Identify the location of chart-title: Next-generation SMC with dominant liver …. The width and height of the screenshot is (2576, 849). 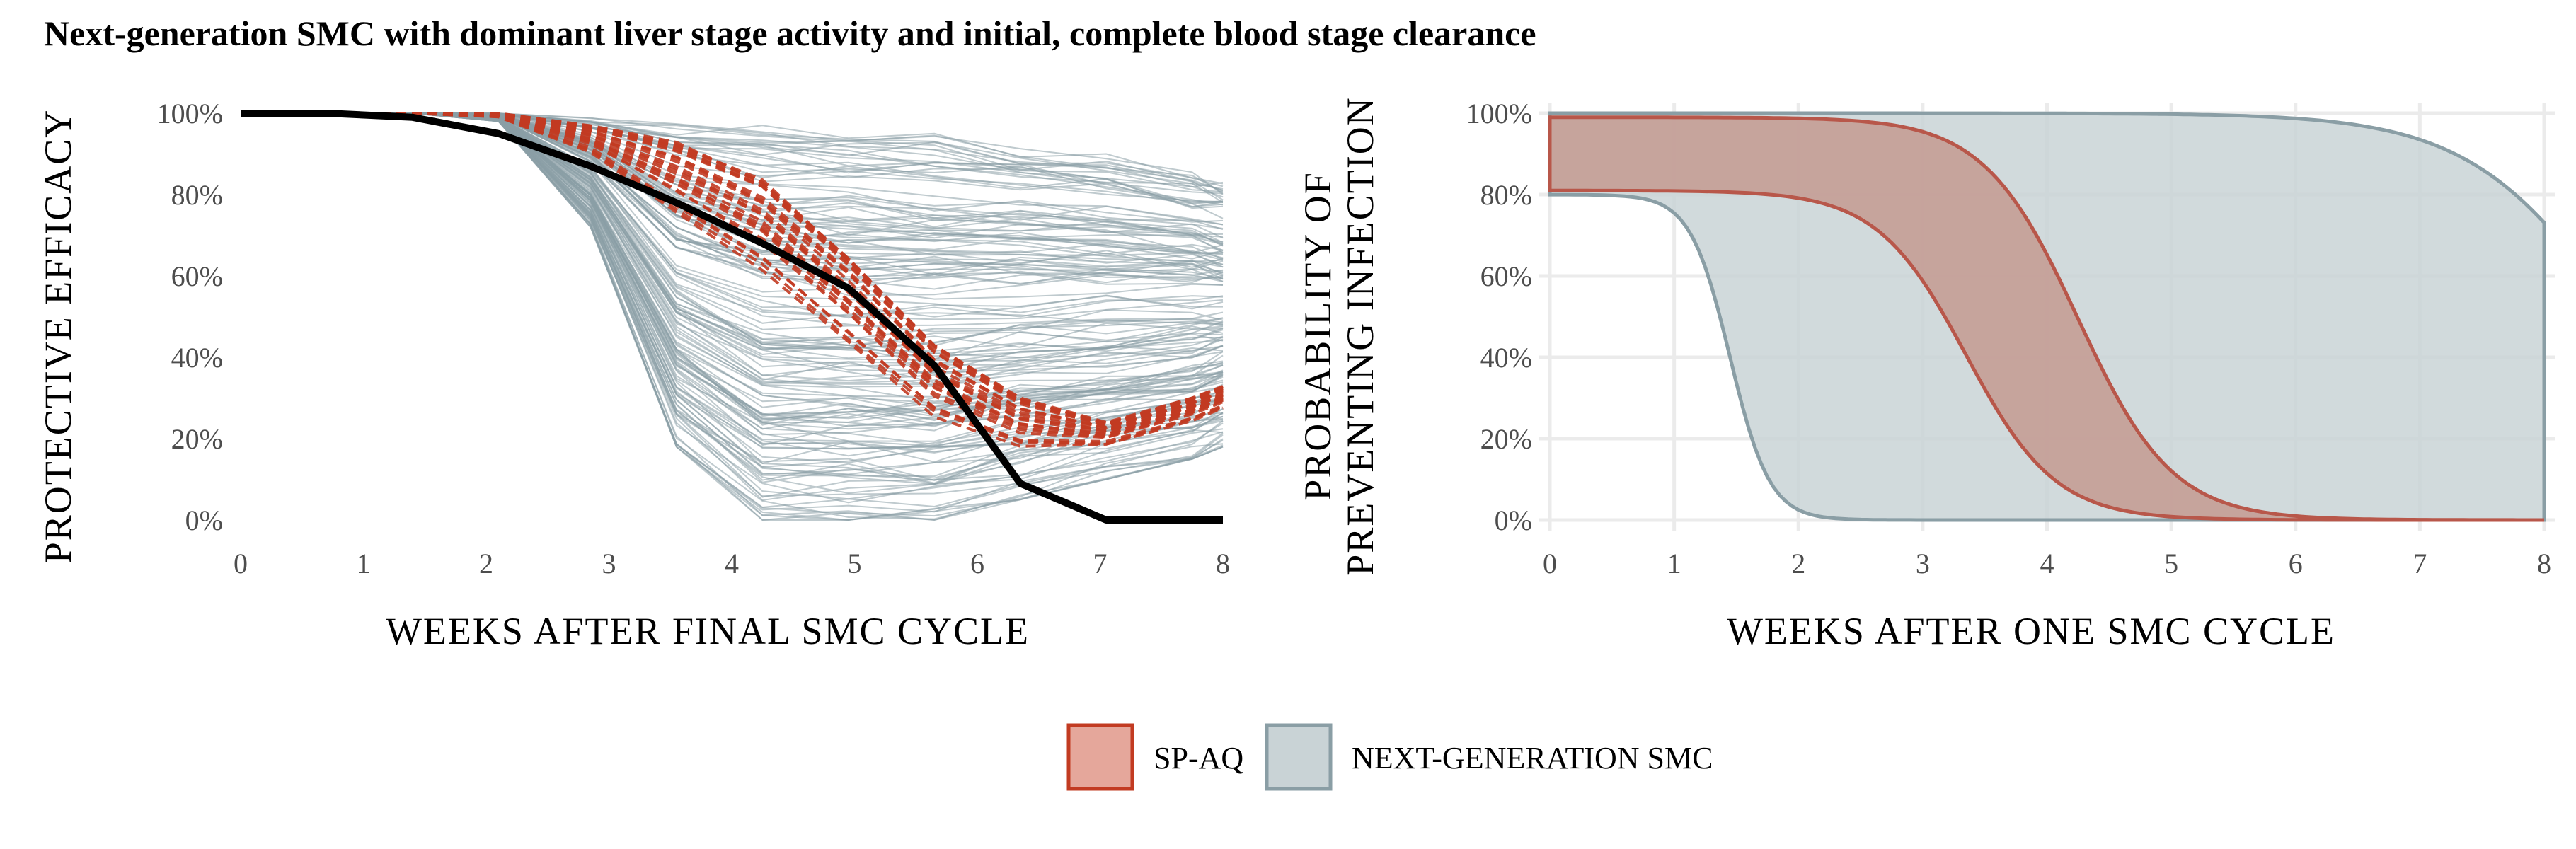
(790, 33).